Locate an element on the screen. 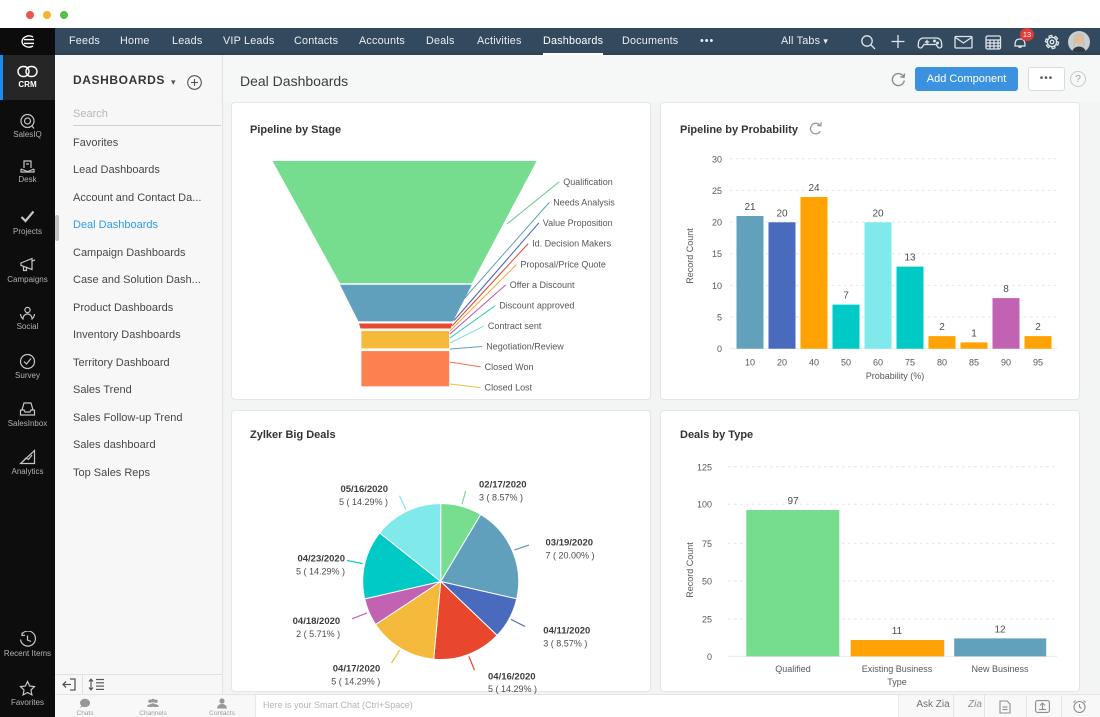  svg-text: Zylker Big Deals is located at coordinates (293, 435).